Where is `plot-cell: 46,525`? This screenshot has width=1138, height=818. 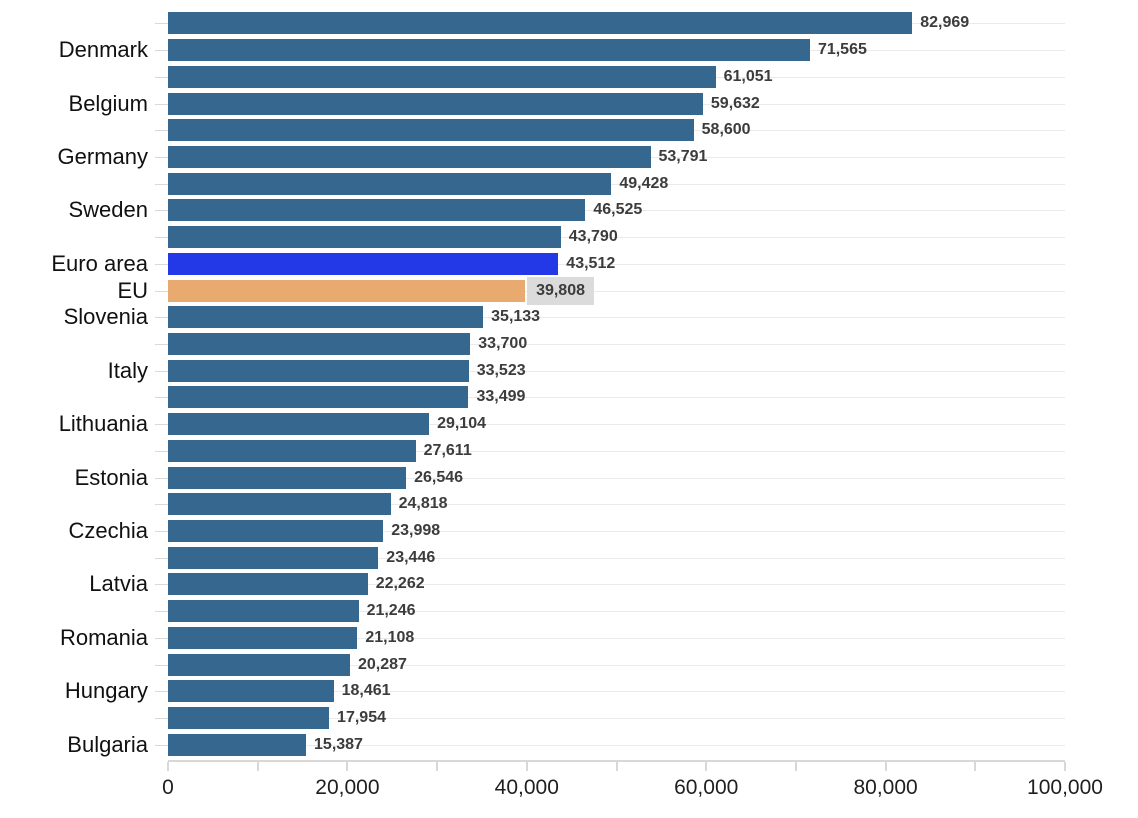 plot-cell: 46,525 is located at coordinates (610, 210).